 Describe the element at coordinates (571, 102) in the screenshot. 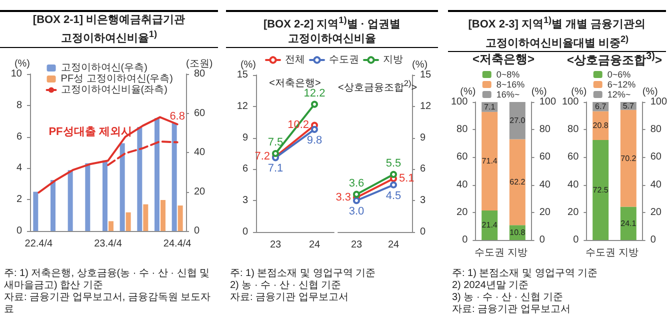

I see `y-tick-label: 100` at that location.